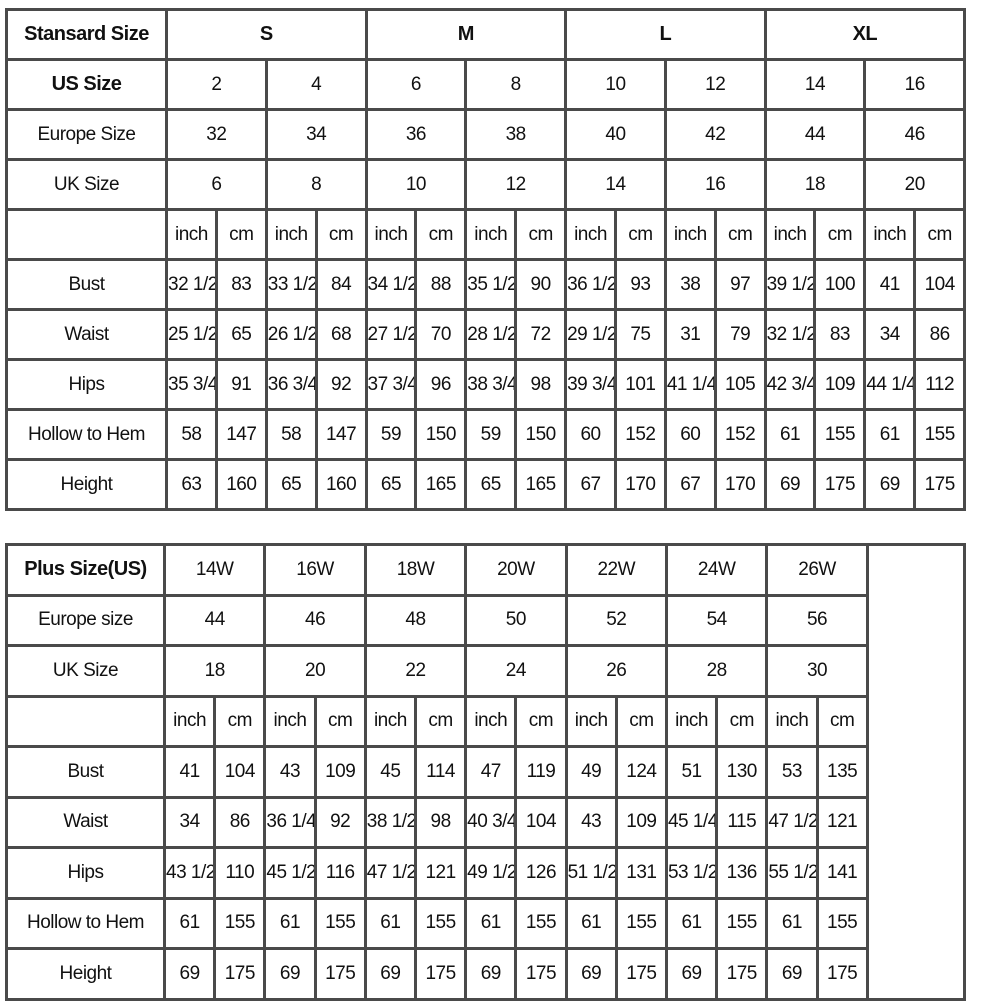  I want to click on row-label: Hips, so click(86, 384).